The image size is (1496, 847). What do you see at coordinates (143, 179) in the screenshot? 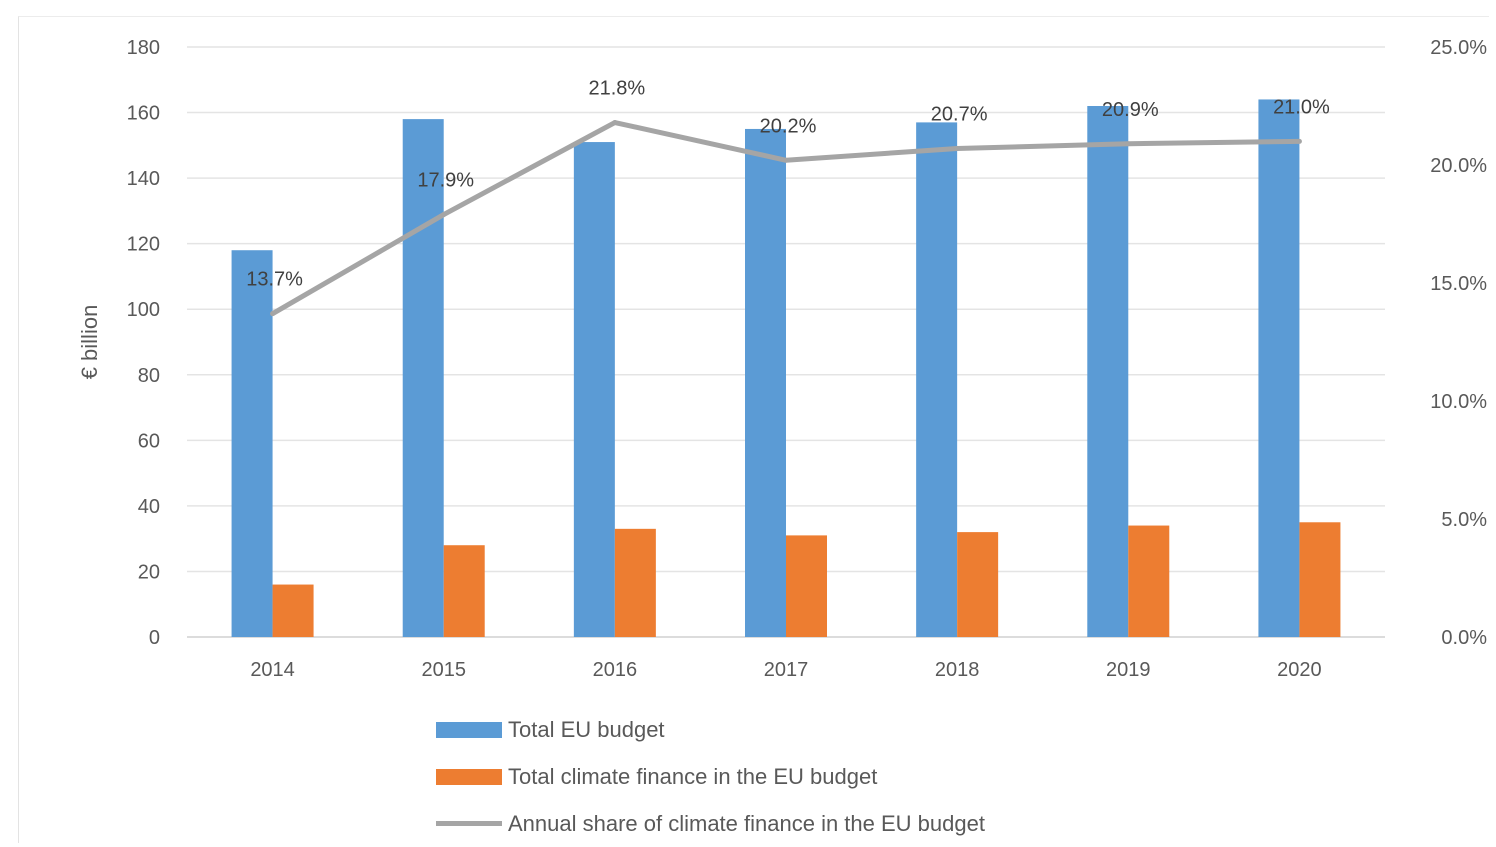
I see `y-tick-label: 140` at bounding box center [143, 179].